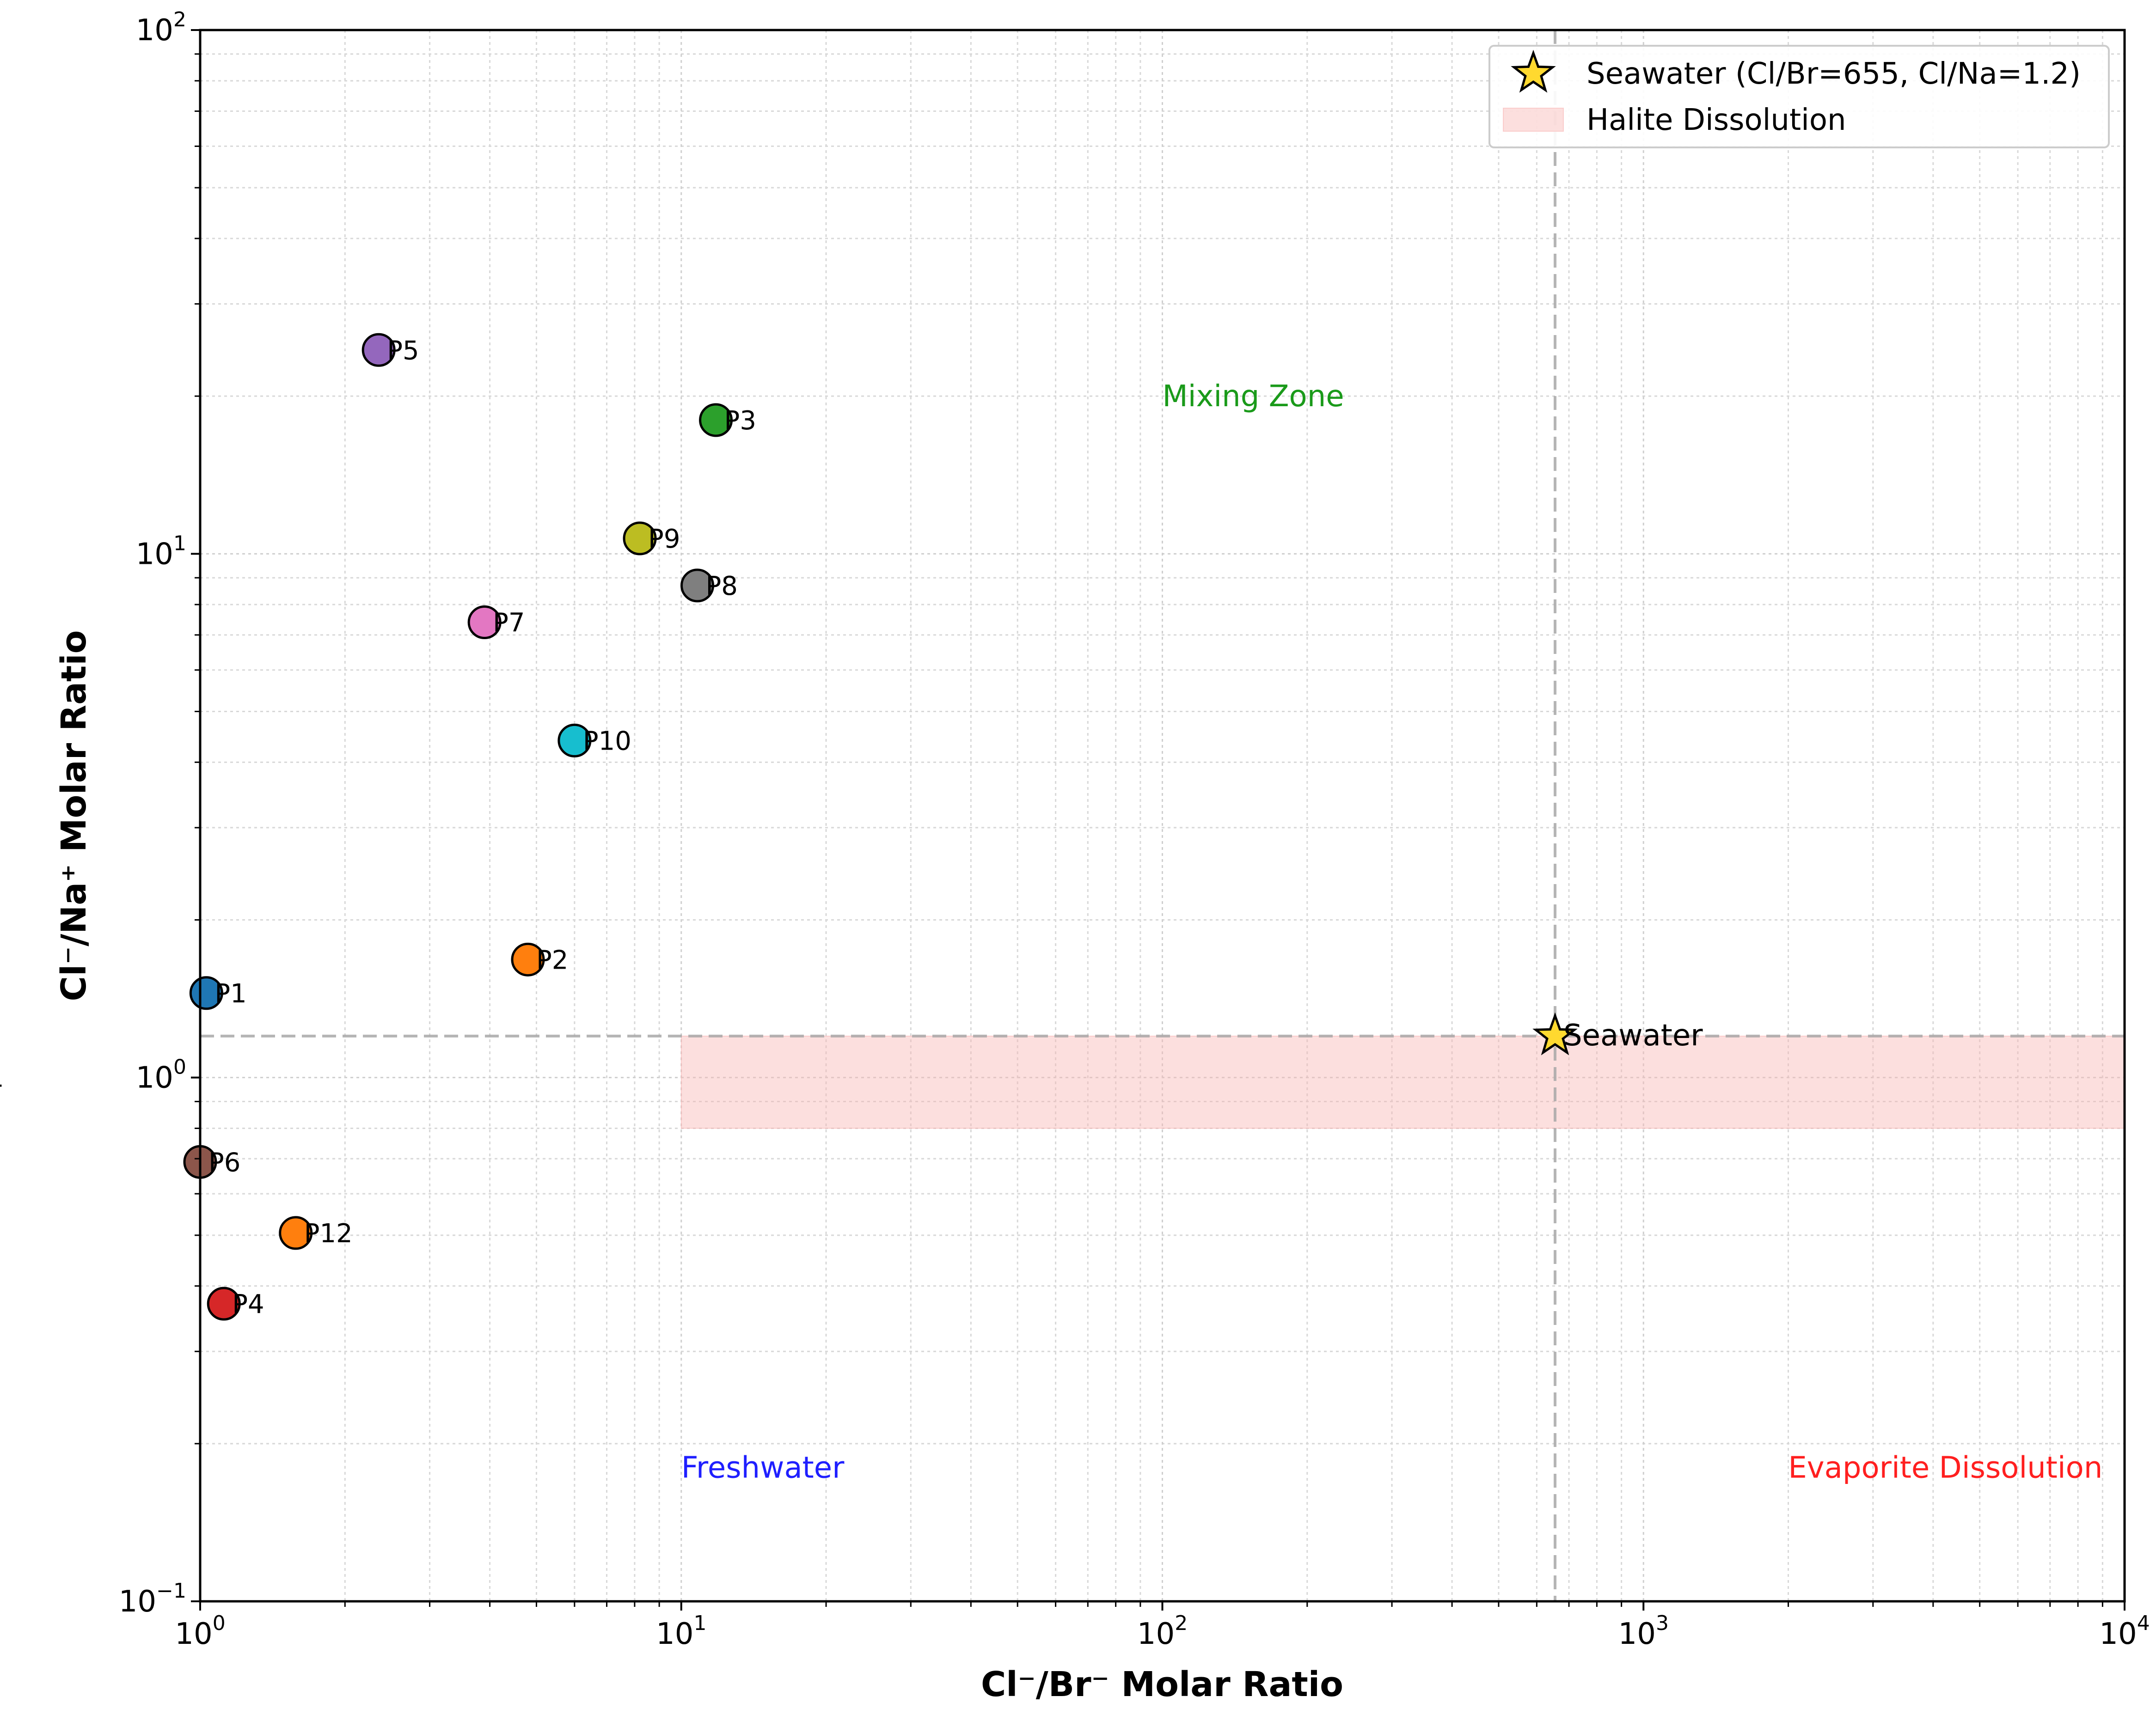  What do you see at coordinates (681, 1631) in the screenshot?
I see `x-tick-label: 10¹` at bounding box center [681, 1631].